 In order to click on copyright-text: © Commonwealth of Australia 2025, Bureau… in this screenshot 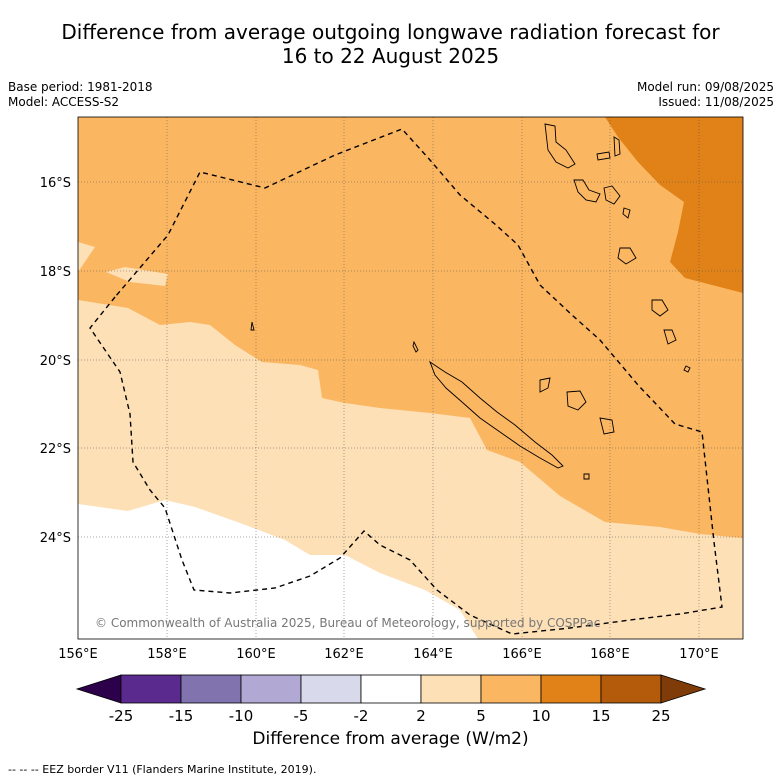, I will do `click(347, 623)`.